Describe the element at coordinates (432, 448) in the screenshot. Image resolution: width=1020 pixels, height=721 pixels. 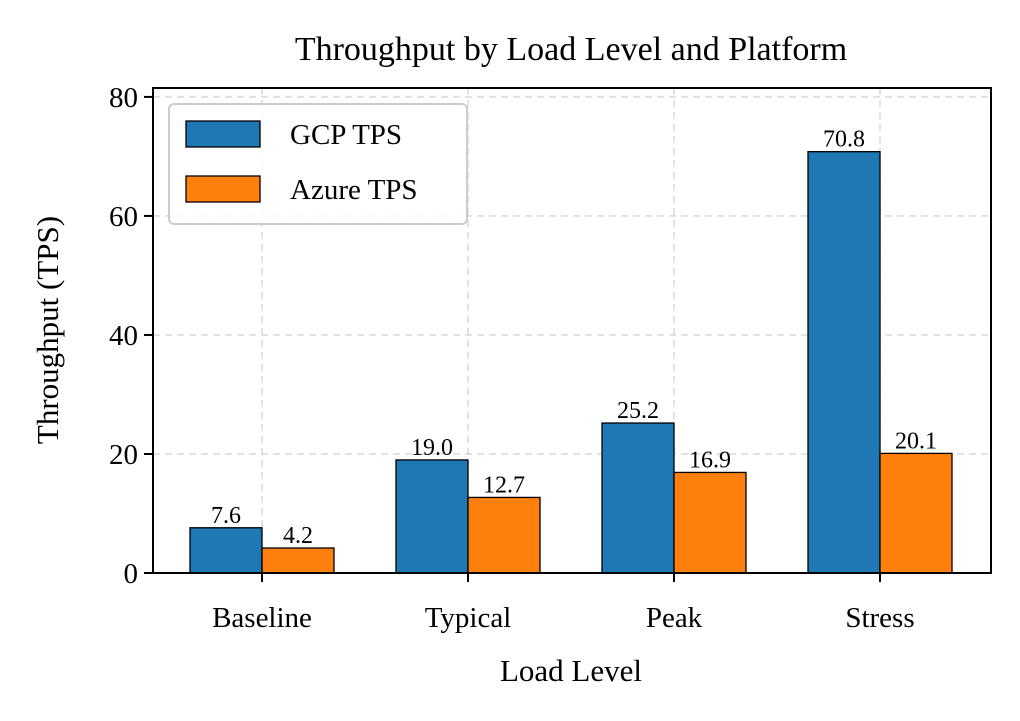
I see `bar-value-label: 19.0` at that location.